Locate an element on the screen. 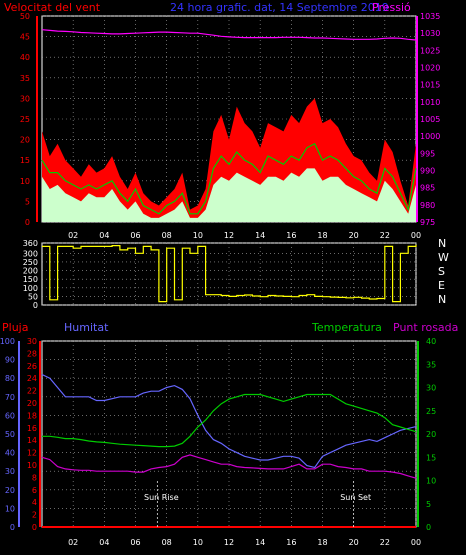 This screenshot has height=555, width=466. wind-x-tick-label: 22 is located at coordinates (385, 235).